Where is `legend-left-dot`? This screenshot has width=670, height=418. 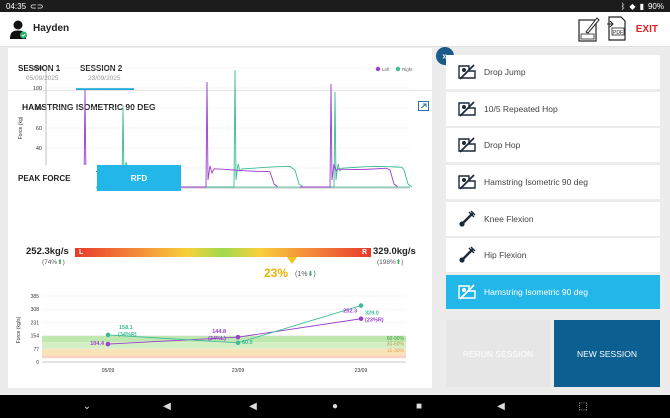 legend-left-dot is located at coordinates (378, 69).